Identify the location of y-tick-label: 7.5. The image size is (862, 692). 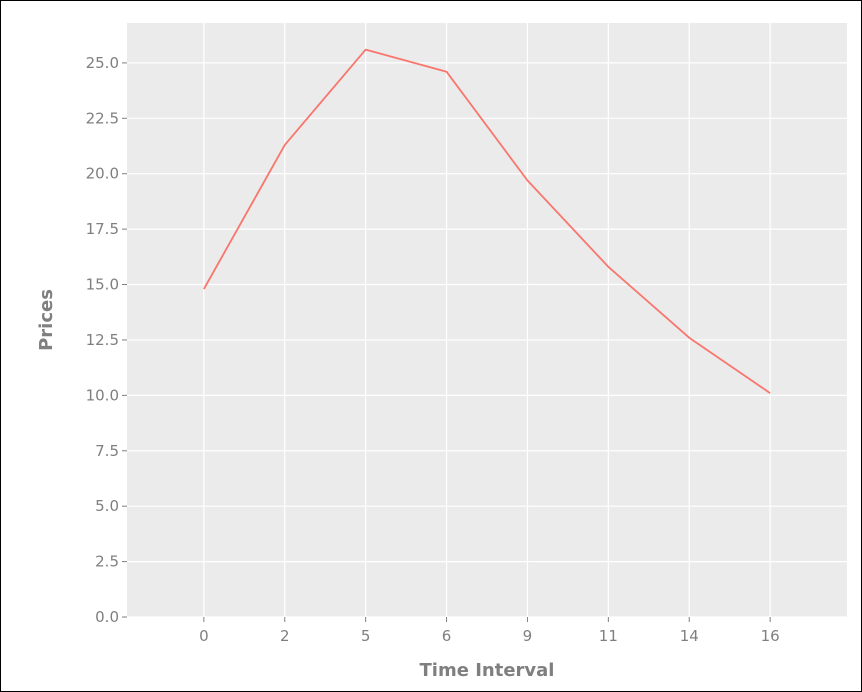
(107, 451).